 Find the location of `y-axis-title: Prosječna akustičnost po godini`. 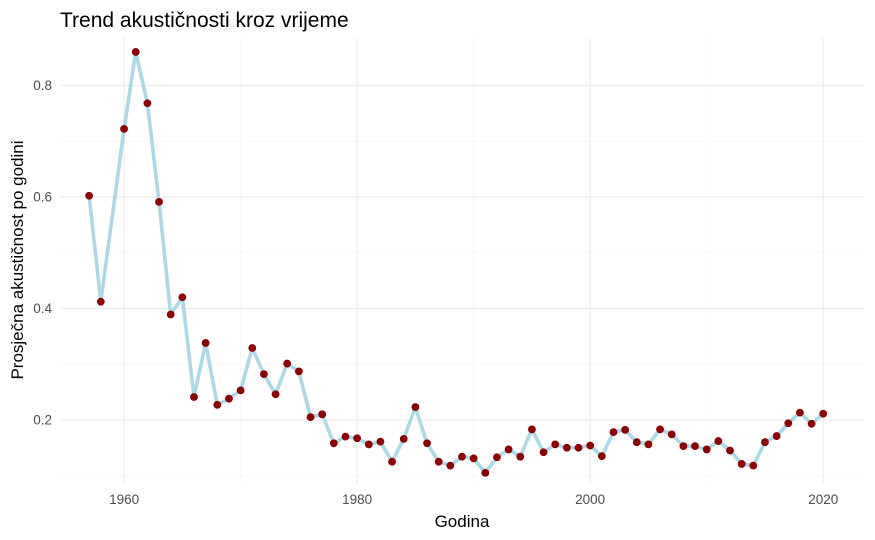

y-axis-title: Prosječna akustičnost po godini is located at coordinates (17, 259).